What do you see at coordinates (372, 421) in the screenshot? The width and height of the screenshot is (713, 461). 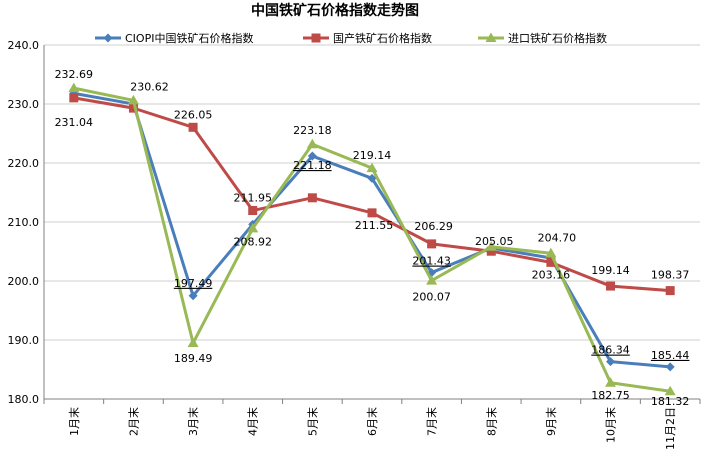 I see `x-tick-label: 6月末` at bounding box center [372, 421].